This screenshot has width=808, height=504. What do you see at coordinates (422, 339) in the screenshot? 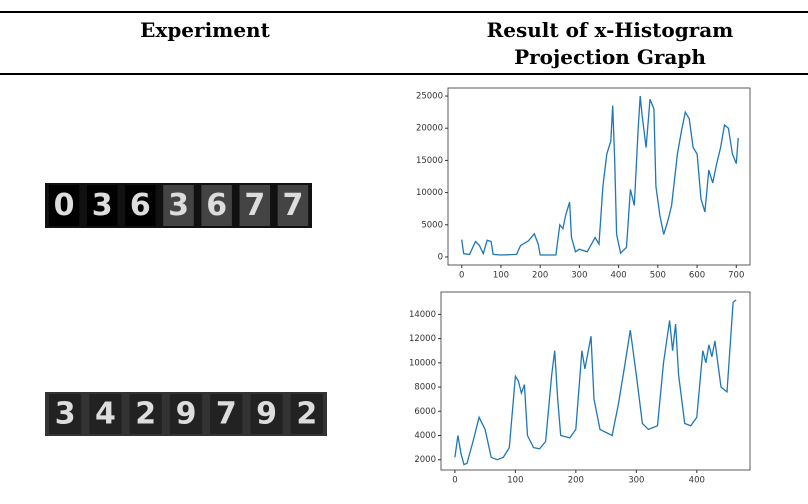
I see `y-tick-label: 12000` at bounding box center [422, 339].